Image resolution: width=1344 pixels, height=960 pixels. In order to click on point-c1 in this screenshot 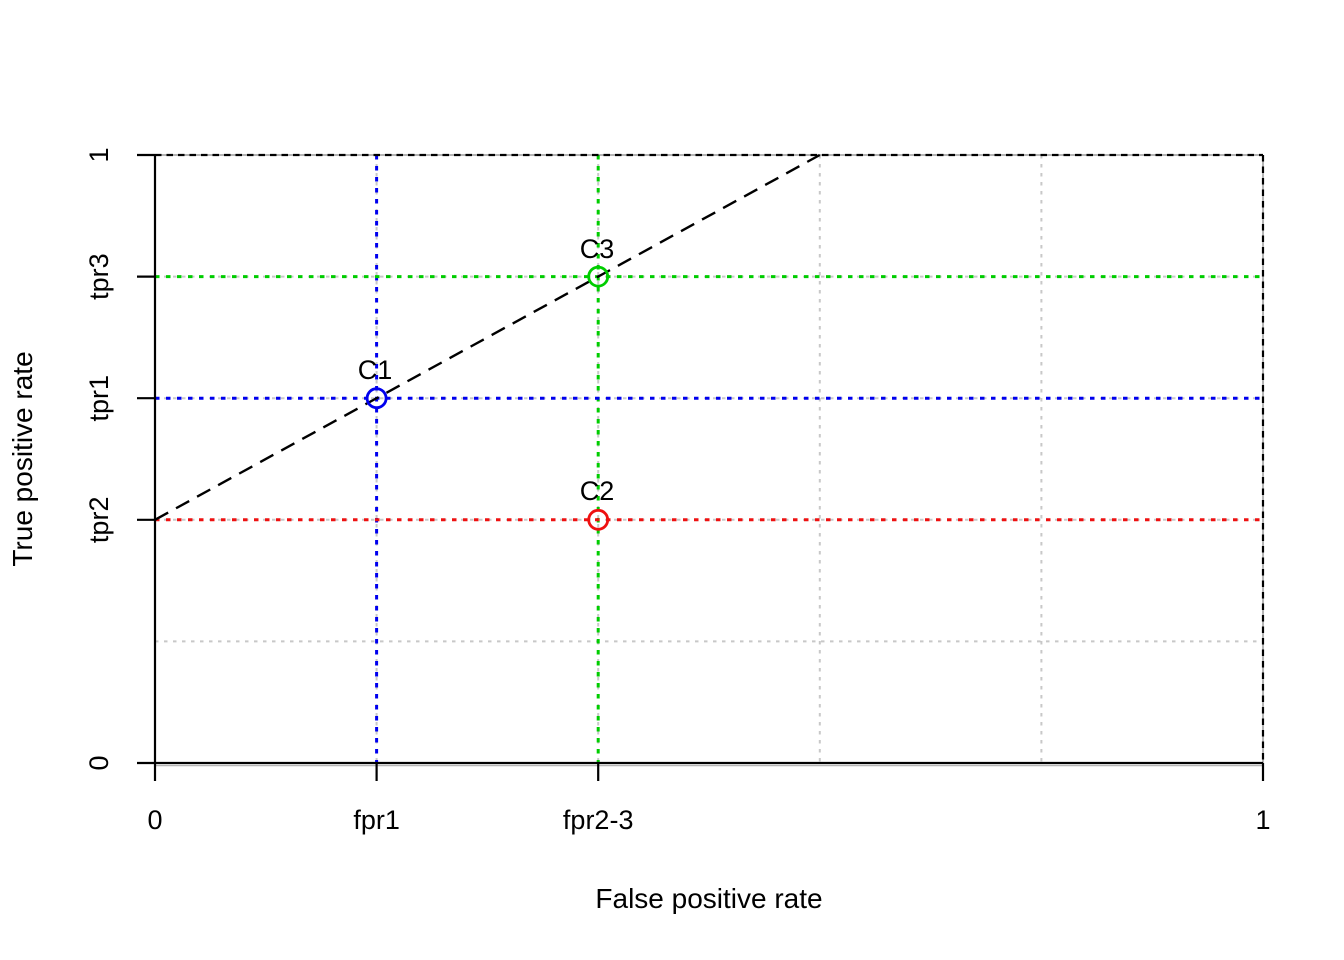, I will do `click(376, 398)`.